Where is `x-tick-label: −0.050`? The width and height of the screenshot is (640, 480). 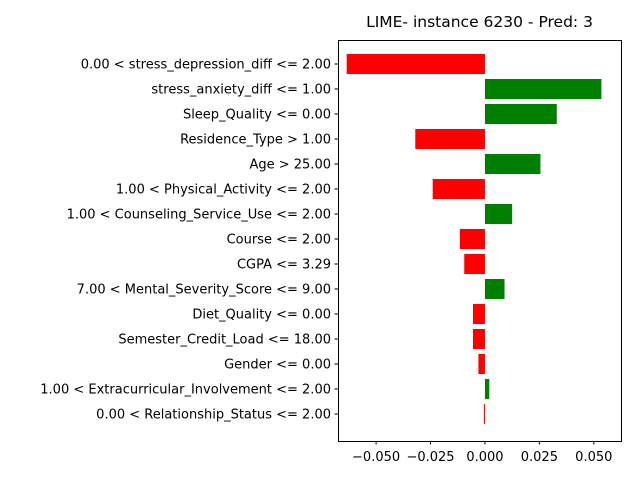 x-tick-label: −0.050 is located at coordinates (376, 457).